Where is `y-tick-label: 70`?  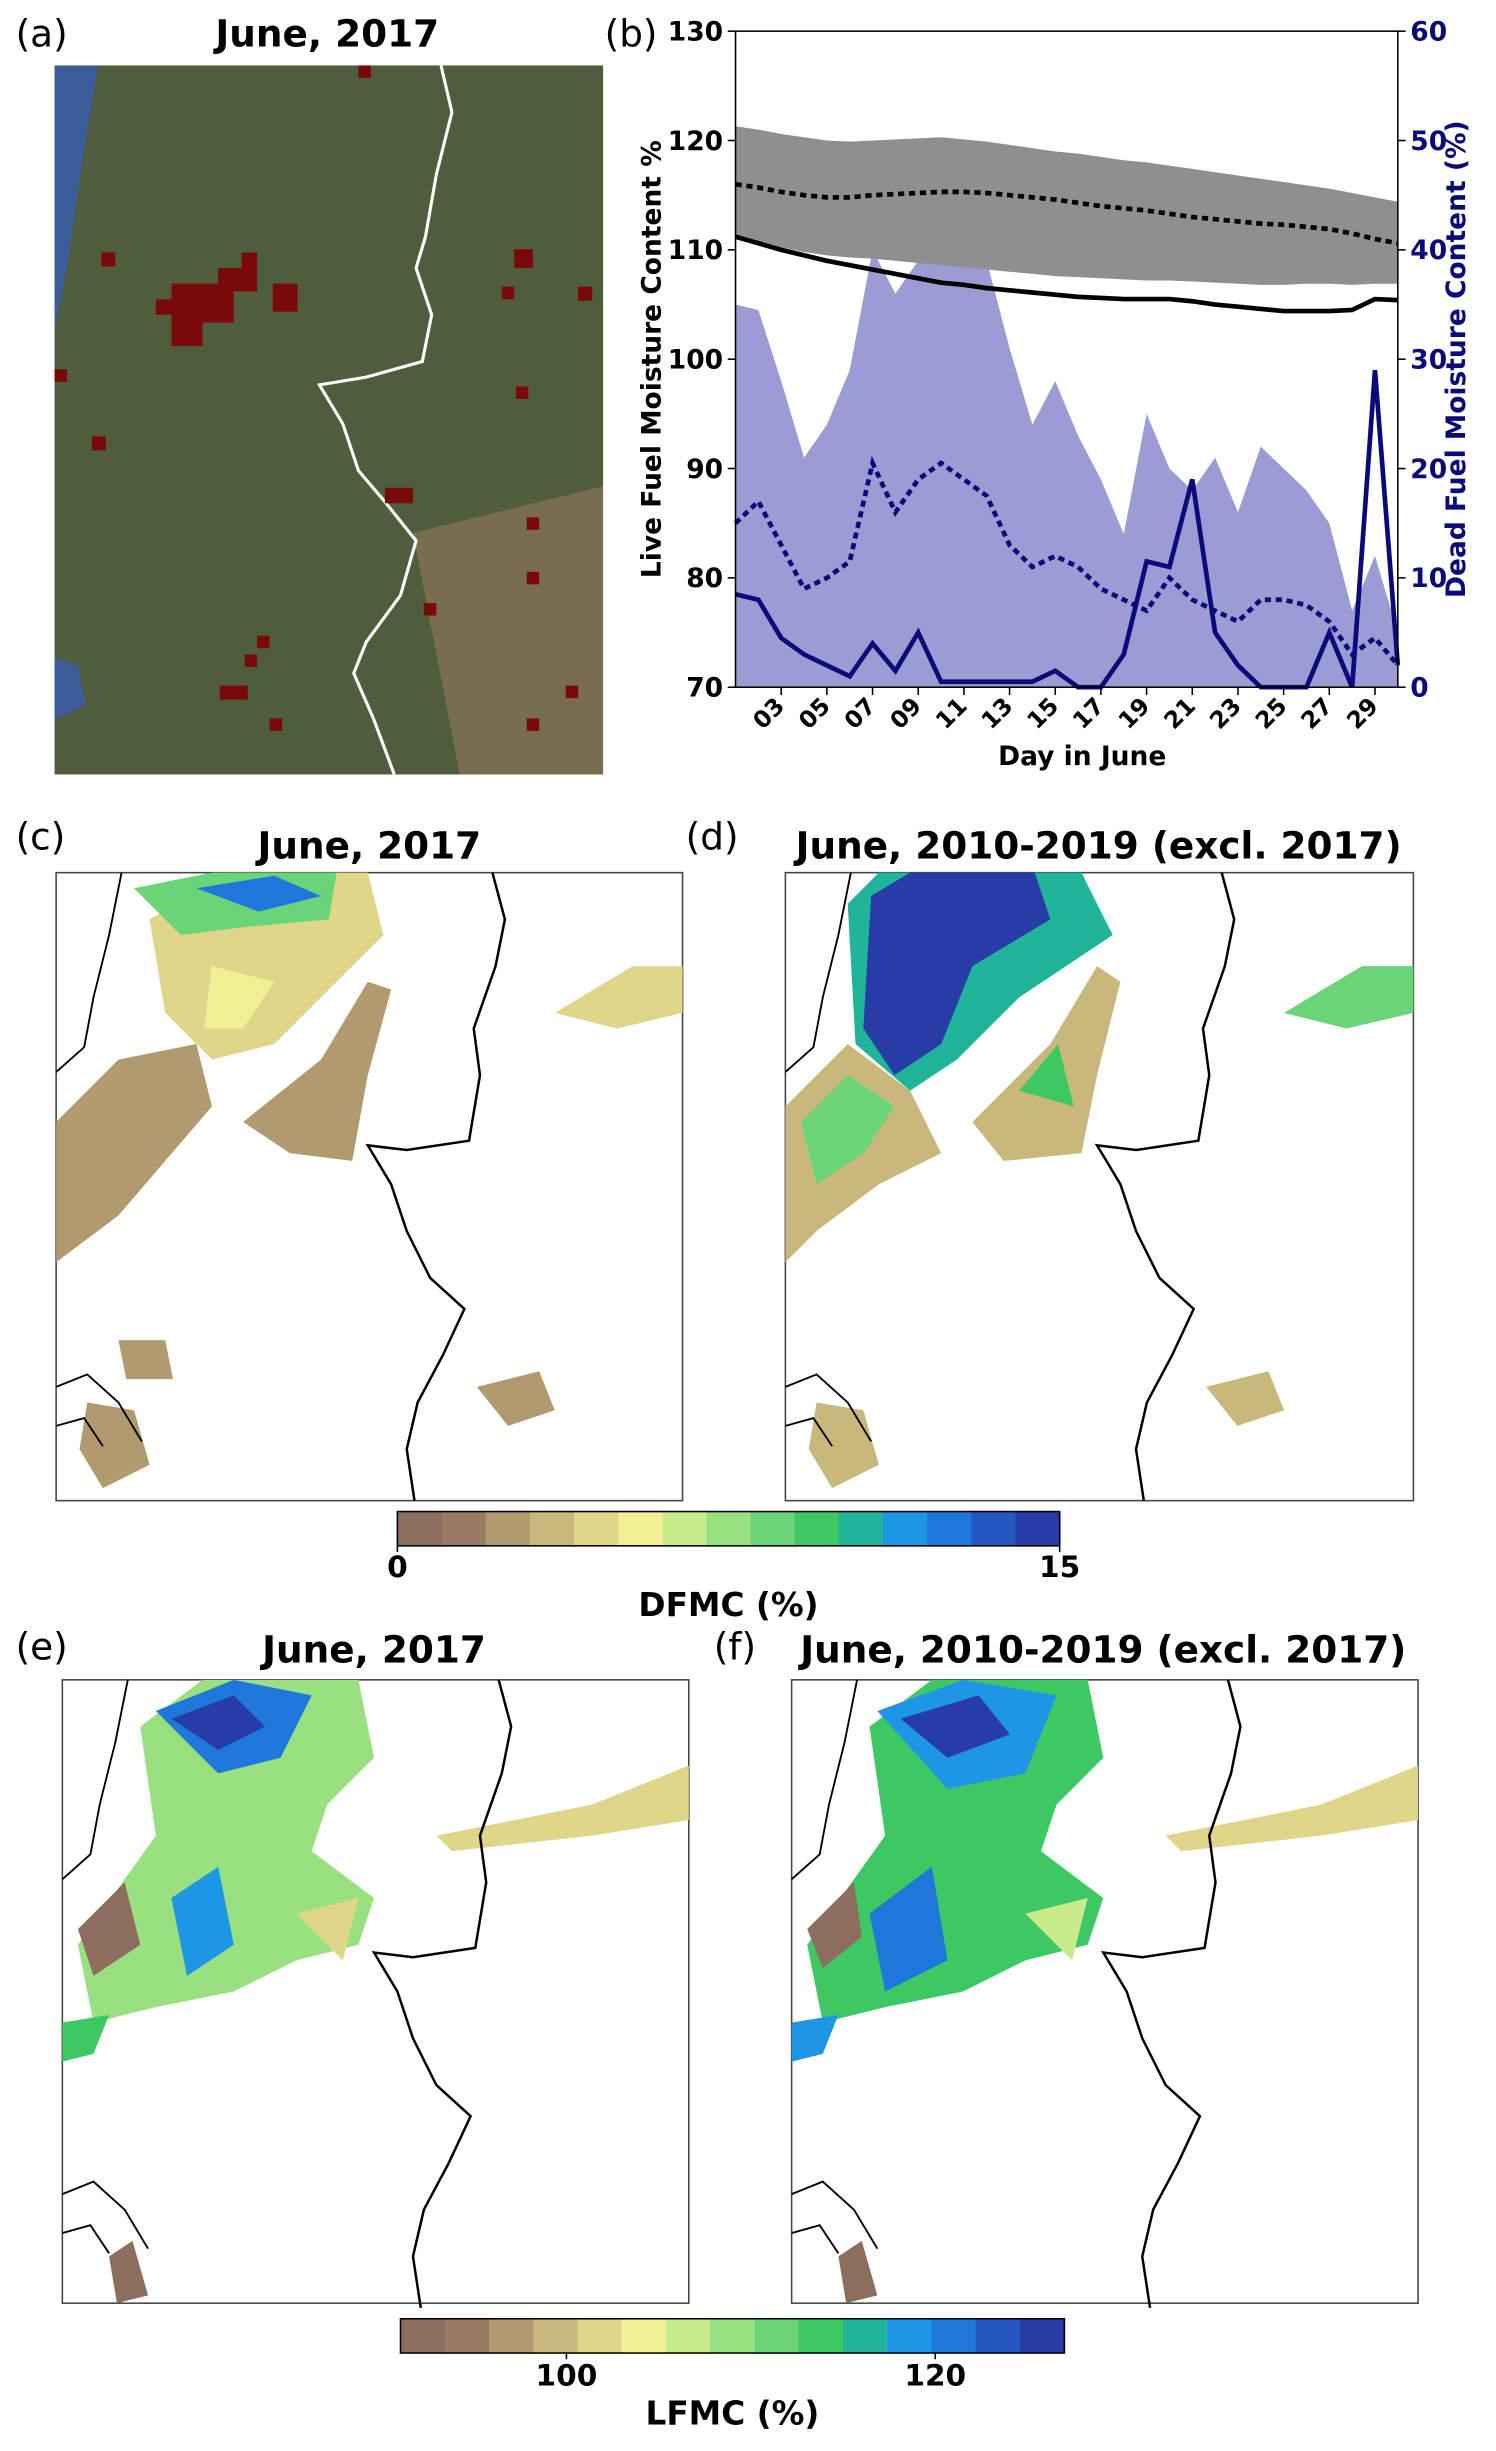 y-tick-label: 70 is located at coordinates (704, 688).